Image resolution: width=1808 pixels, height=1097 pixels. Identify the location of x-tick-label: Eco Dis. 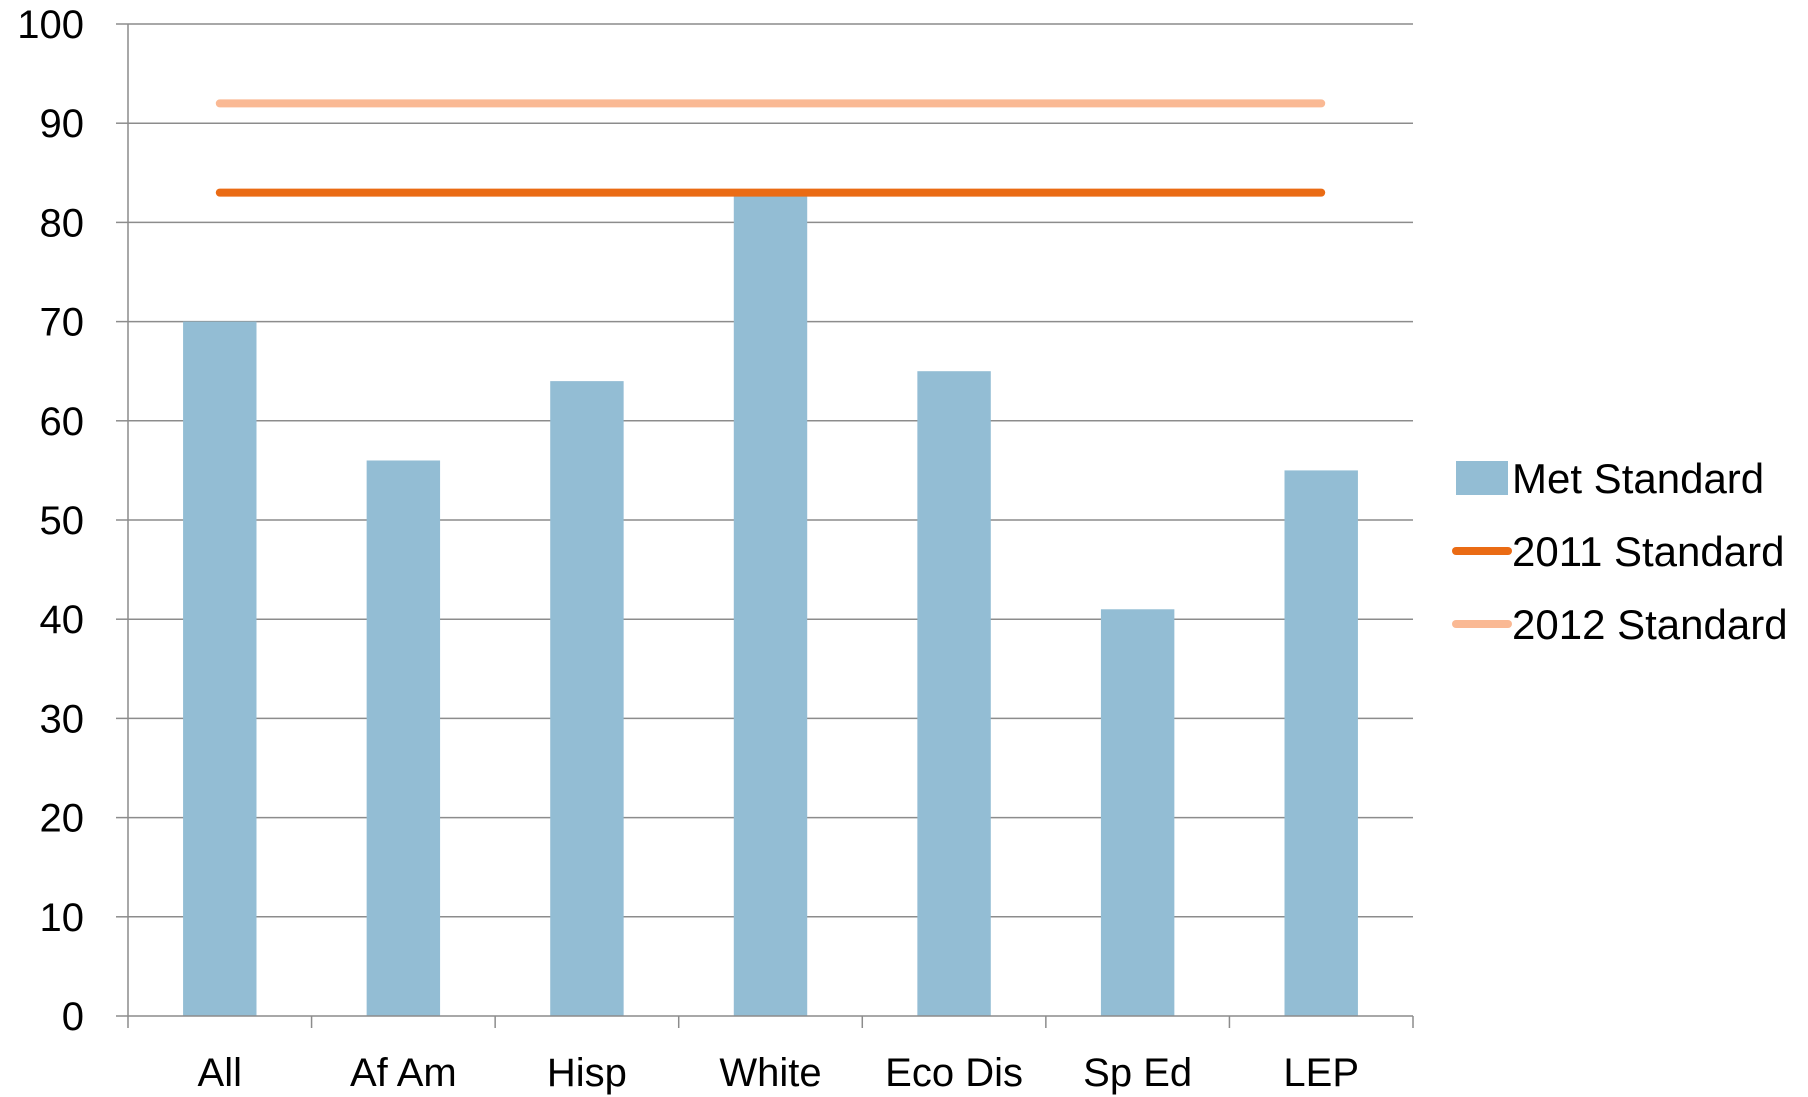
(954, 1073).